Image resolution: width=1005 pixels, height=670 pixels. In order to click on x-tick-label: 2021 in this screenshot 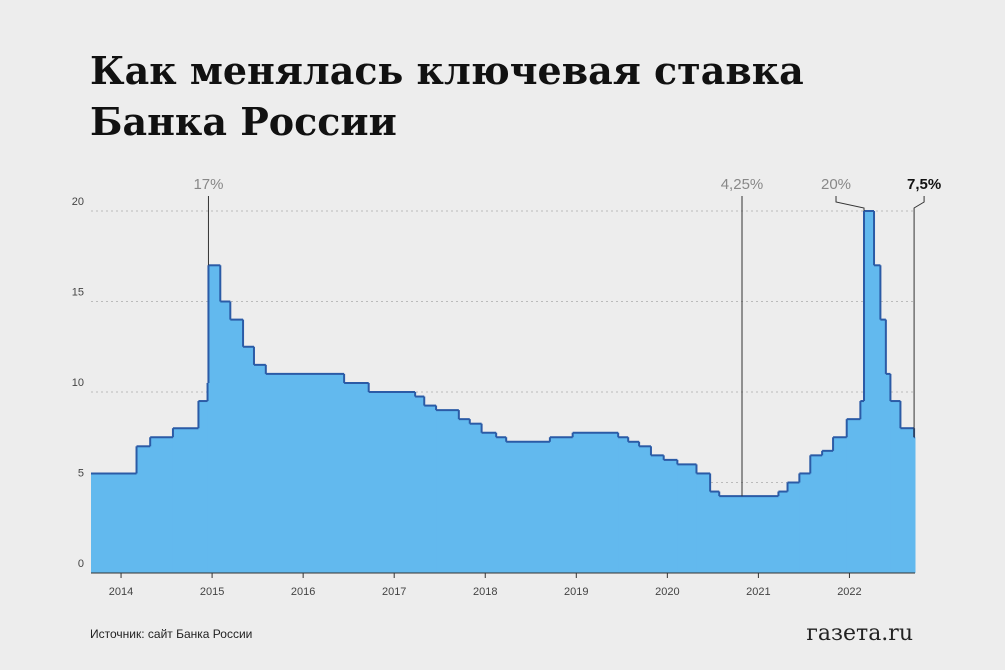, I will do `click(758, 592)`.